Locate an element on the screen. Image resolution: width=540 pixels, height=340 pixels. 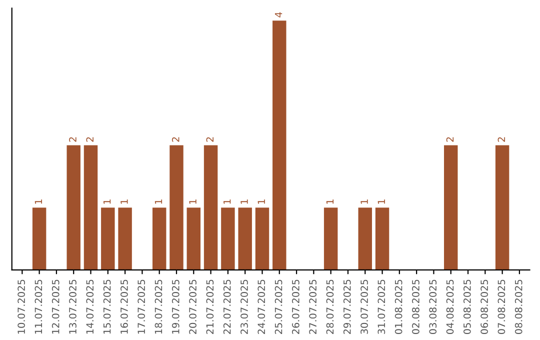
x-tick-label: 10.07.2025 is located at coordinates (21, 307).